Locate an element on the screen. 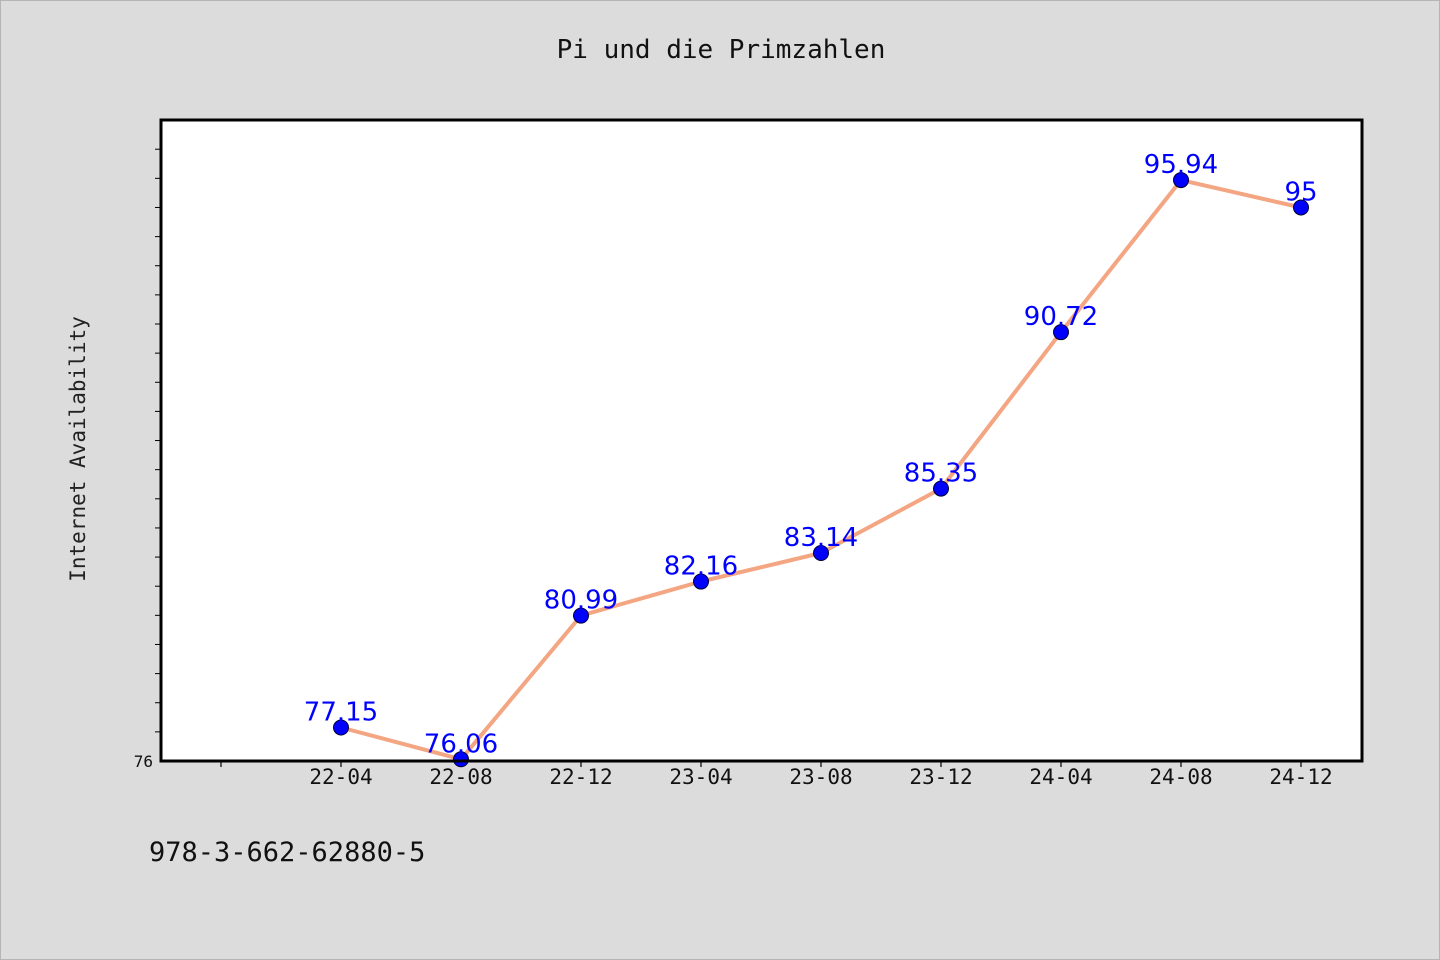 Image resolution: width=1440 pixels, height=960 pixels. data-label: 85.35 is located at coordinates (941, 474).